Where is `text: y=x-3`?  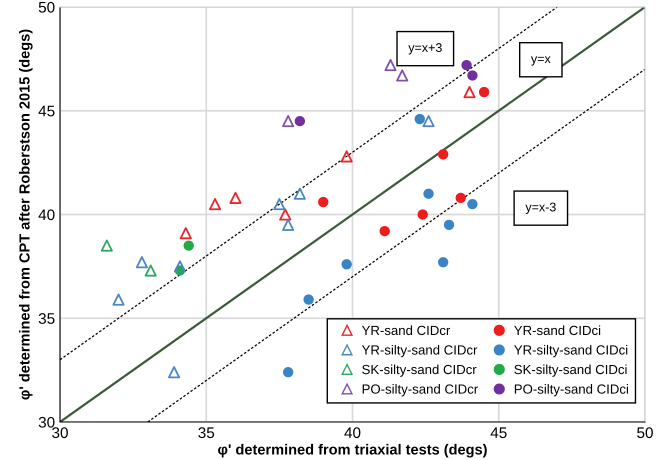 text: y=x-3 is located at coordinates (540, 208).